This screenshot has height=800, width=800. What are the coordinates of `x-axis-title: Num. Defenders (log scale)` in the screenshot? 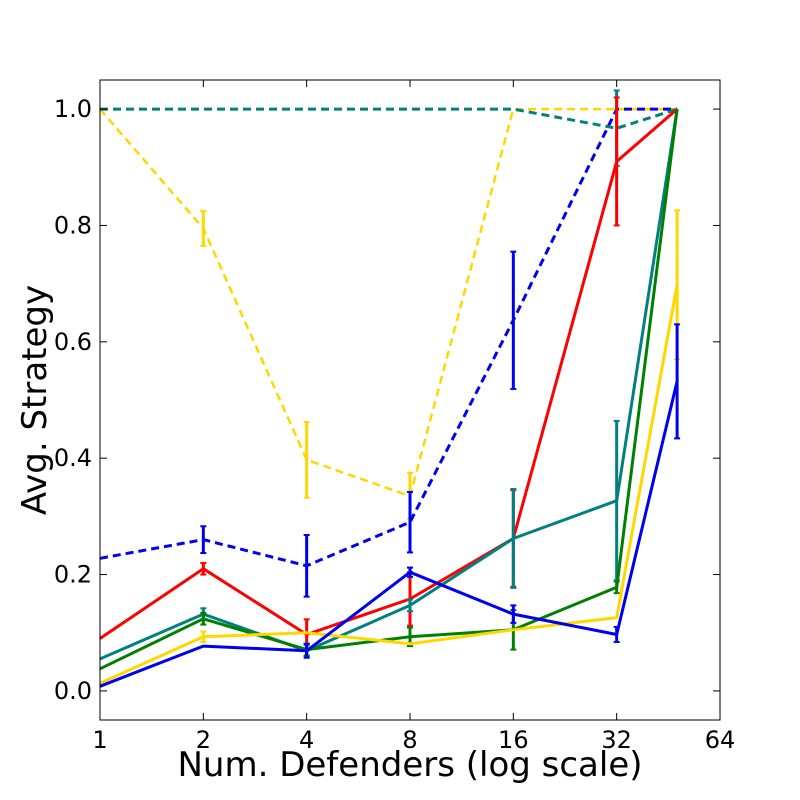 It's located at (409, 765).